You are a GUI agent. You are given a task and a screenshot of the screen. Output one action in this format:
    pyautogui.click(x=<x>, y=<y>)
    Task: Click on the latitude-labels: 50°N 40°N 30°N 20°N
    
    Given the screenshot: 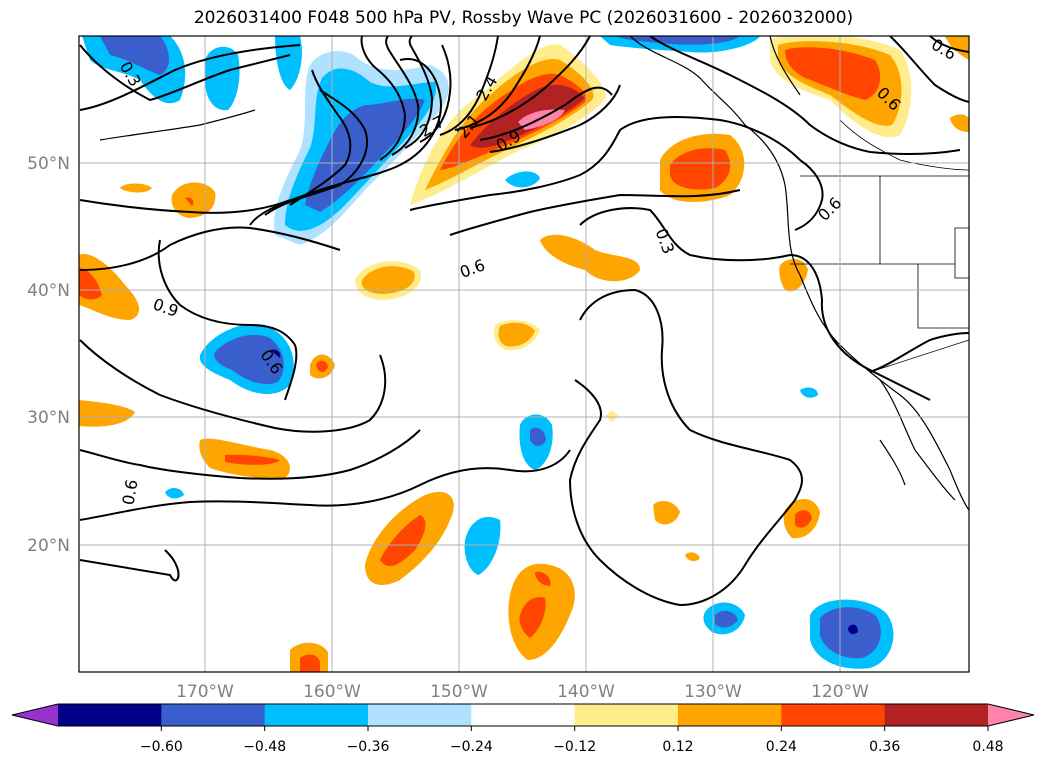 What is the action you would take?
    pyautogui.click(x=48, y=355)
    